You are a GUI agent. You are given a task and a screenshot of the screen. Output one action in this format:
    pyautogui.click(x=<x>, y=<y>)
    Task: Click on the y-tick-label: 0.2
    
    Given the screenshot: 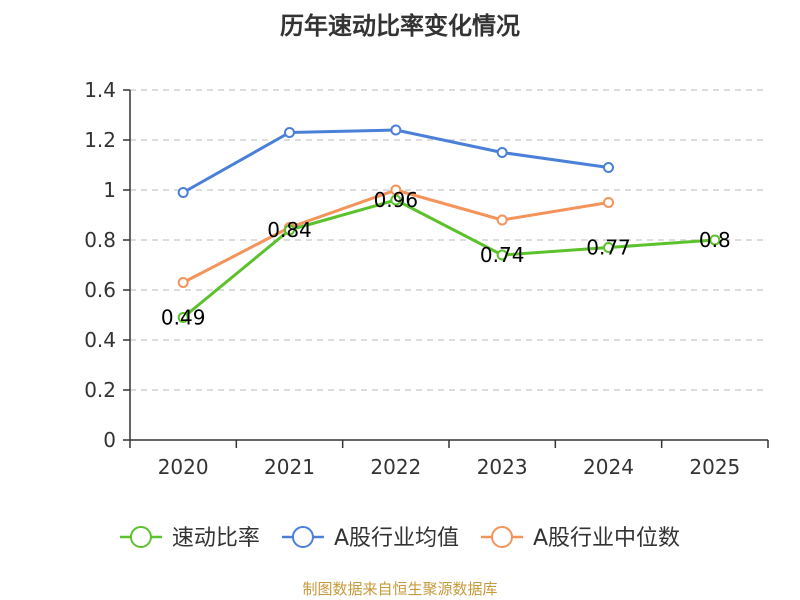 What is the action you would take?
    pyautogui.click(x=100, y=390)
    